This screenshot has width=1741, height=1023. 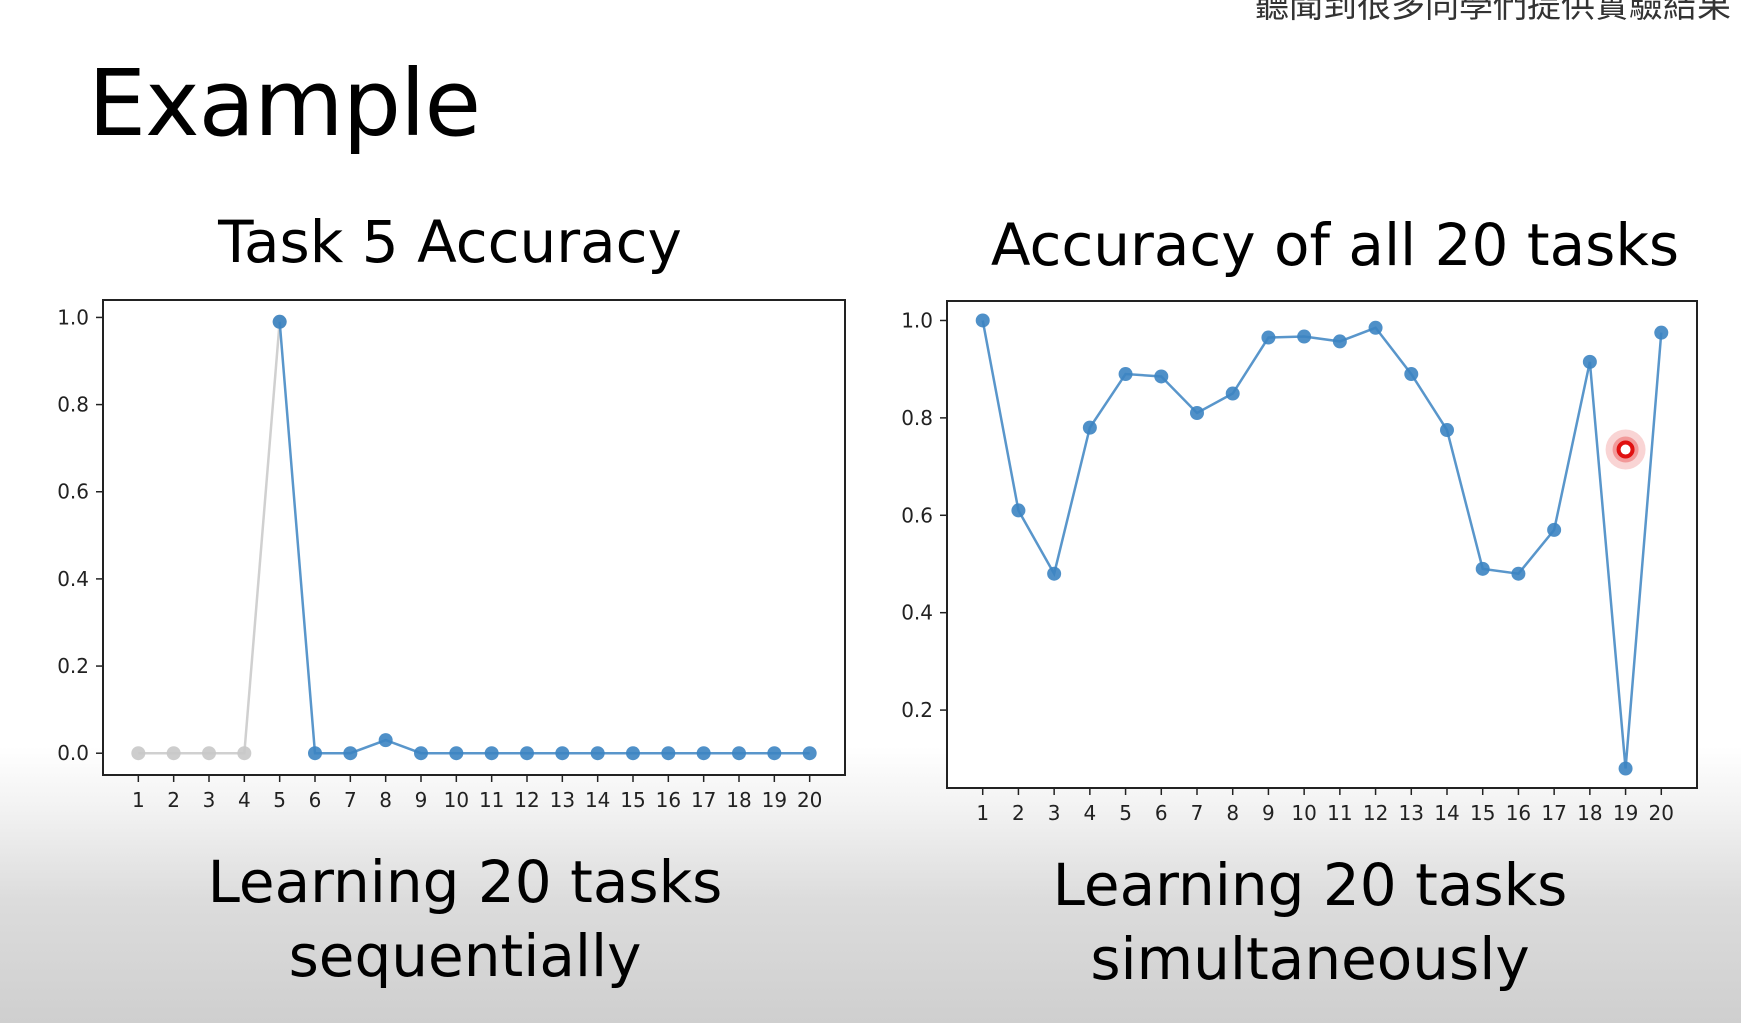 What do you see at coordinates (450, 242) in the screenshot?
I see `chart-title-task5: Task 5 Accuracy` at bounding box center [450, 242].